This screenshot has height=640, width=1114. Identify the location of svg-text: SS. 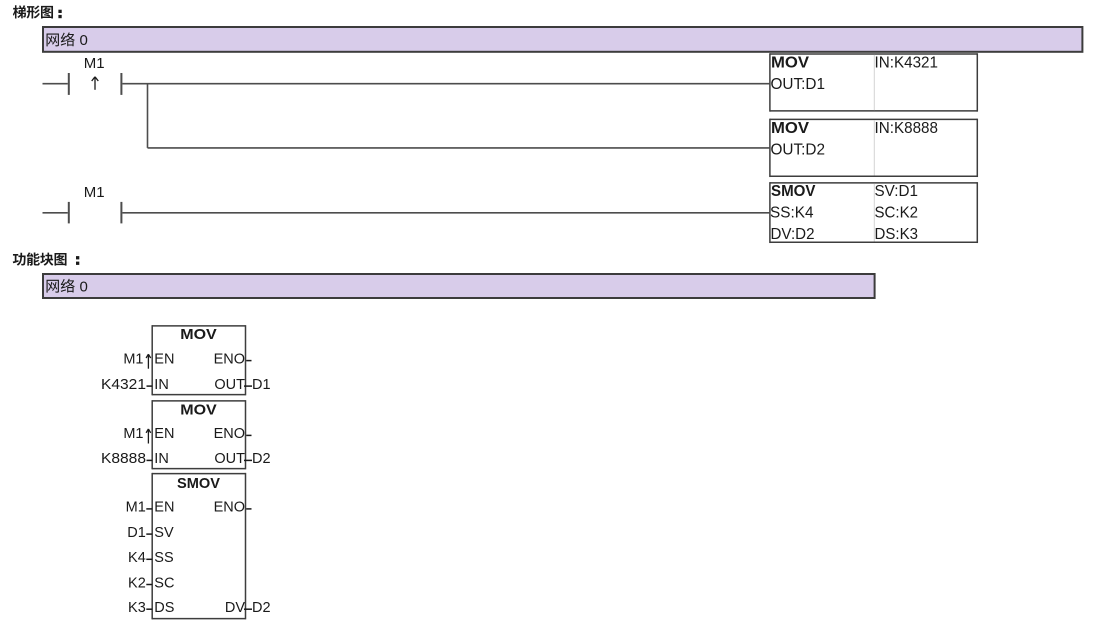
(163, 558).